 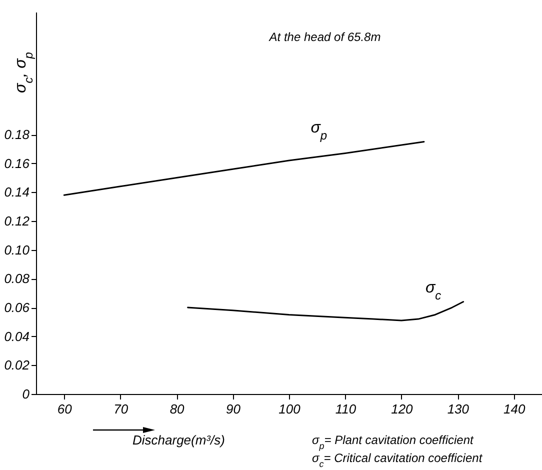 What do you see at coordinates (290, 409) in the screenshot?
I see `x-tick-label: 100` at bounding box center [290, 409].